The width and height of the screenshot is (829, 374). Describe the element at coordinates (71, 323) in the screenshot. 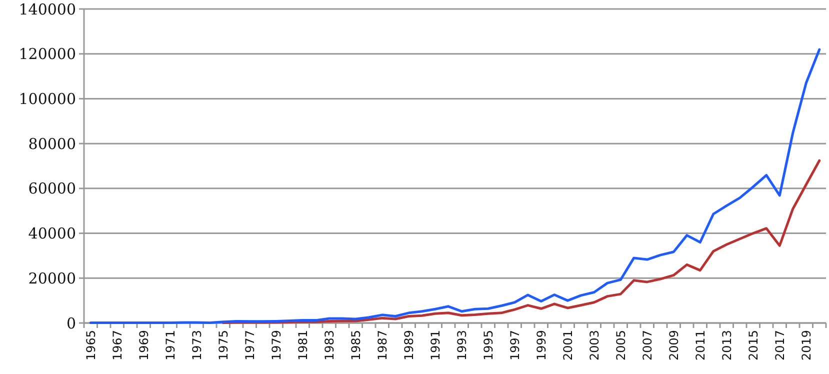

I see `y-tick-label: 0` at that location.